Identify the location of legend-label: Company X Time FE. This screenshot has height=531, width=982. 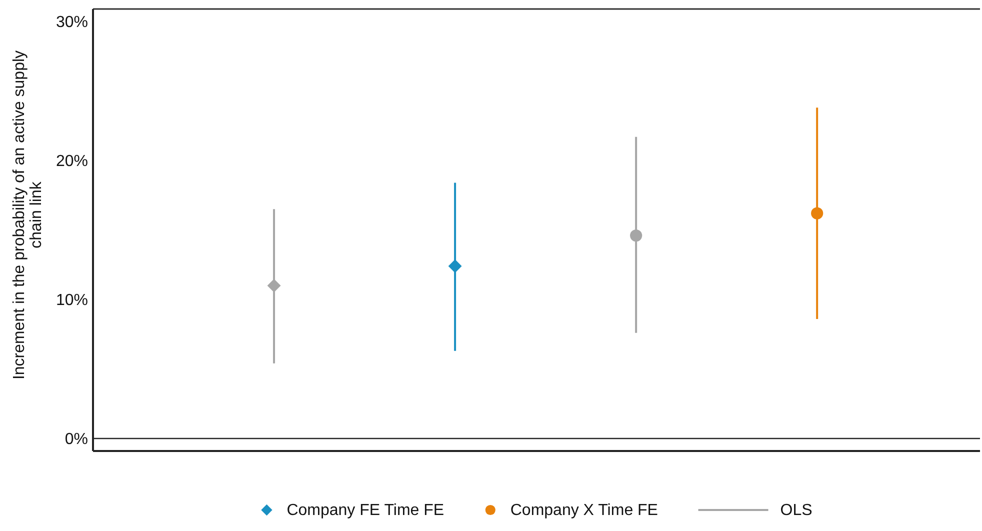
(584, 510).